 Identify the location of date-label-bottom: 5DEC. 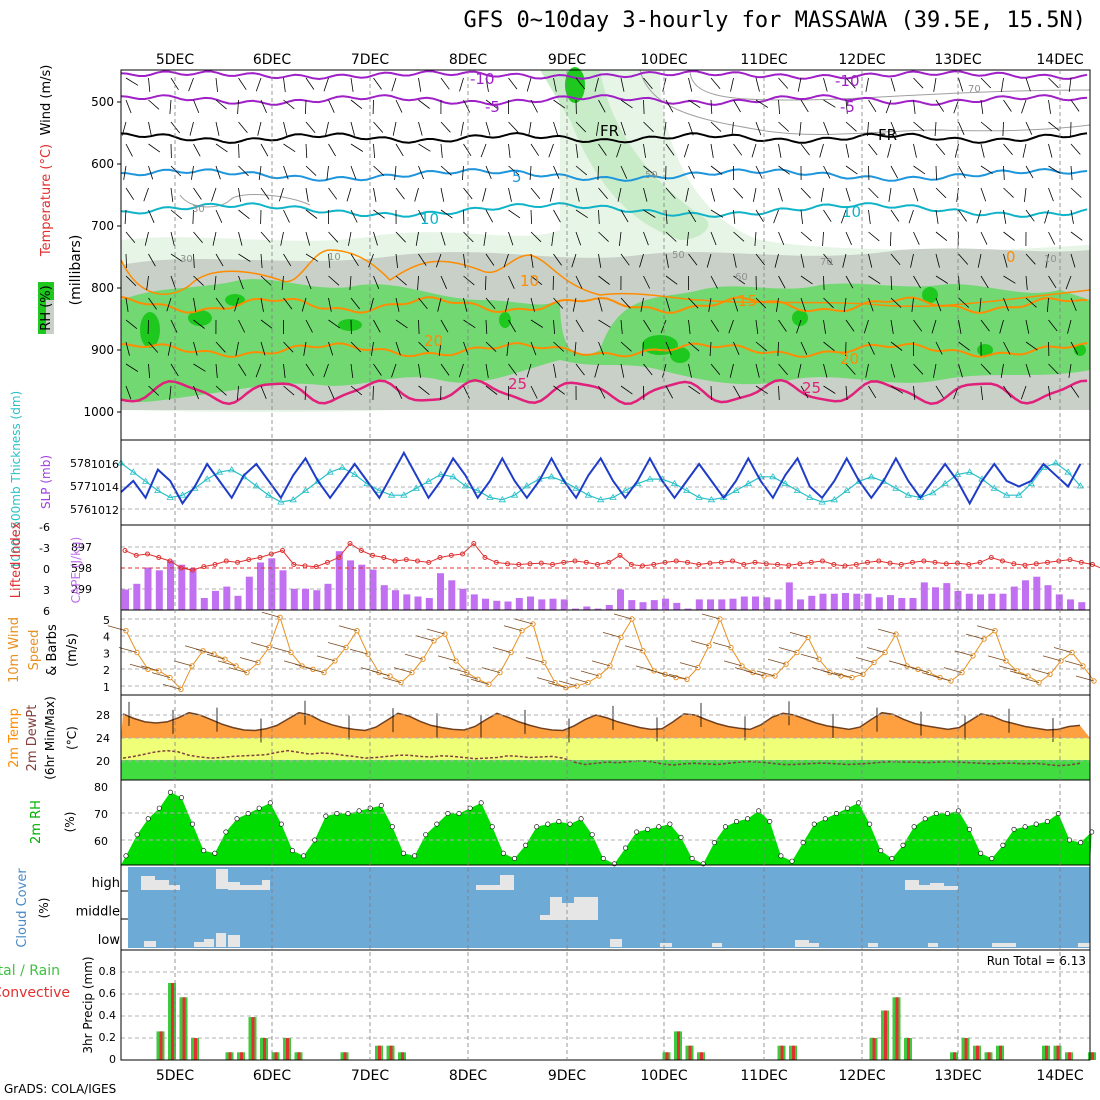
(175, 1076).